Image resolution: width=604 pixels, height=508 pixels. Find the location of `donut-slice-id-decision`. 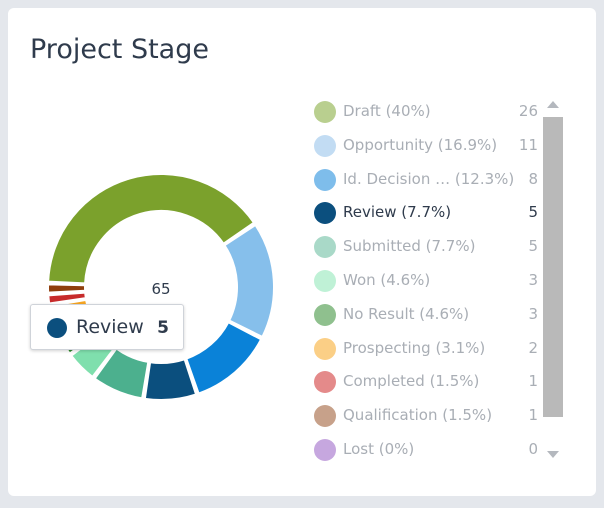

donut-slice-id-decision is located at coordinates (224, 357).